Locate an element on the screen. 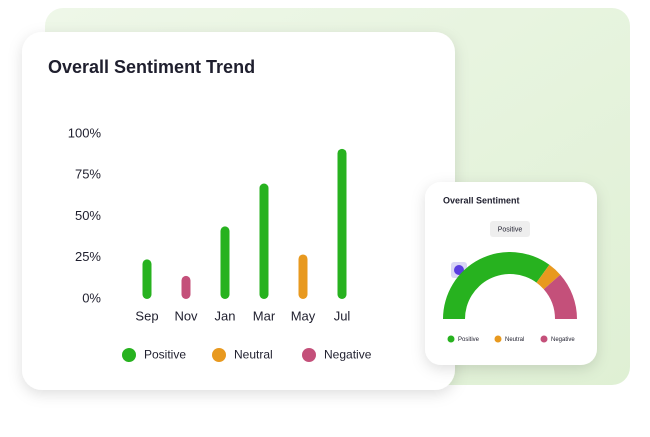 This screenshot has height=437, width=650. x-tick-label: Jul is located at coordinates (342, 315).